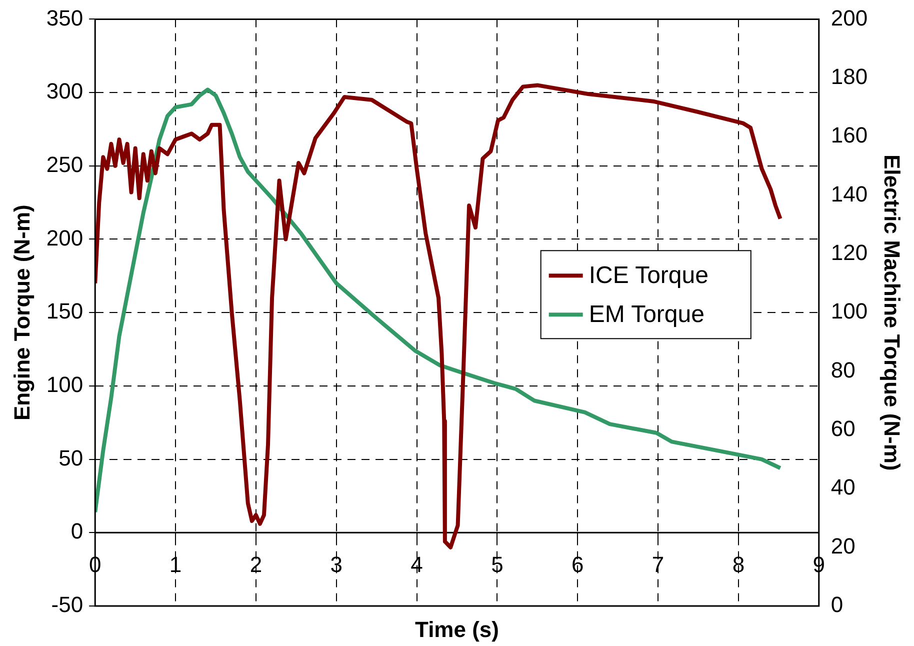 This screenshot has width=914, height=646. What do you see at coordinates (457, 629) in the screenshot?
I see `x-axis-title: Time (s)` at bounding box center [457, 629].